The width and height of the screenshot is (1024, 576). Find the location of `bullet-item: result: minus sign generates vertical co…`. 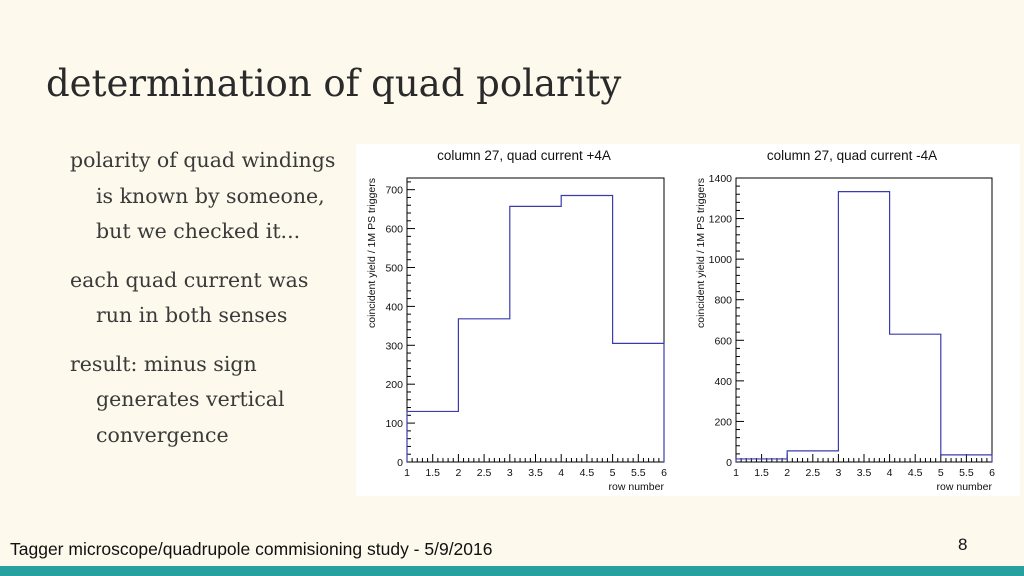

bullet-item: result: minus sign generates vertical co… is located at coordinates (177, 399).